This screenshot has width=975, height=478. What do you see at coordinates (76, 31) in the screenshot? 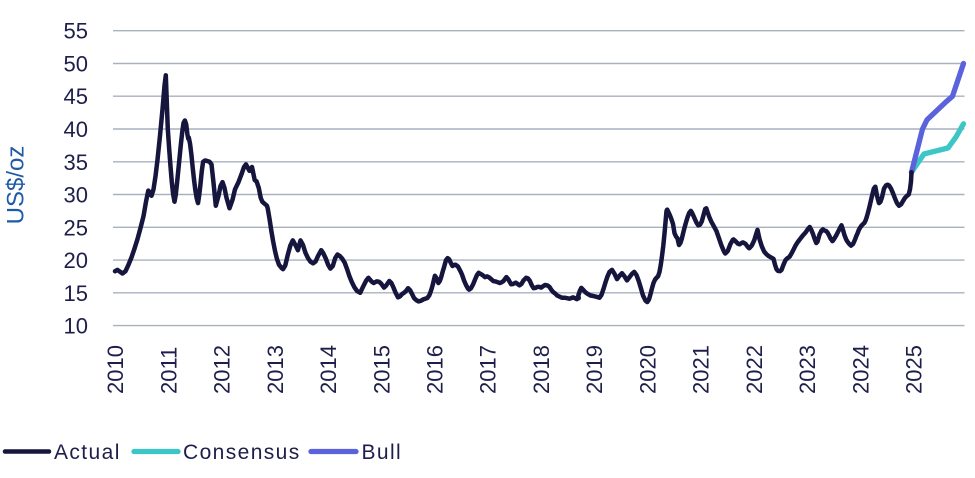
I see `svg-text: 55` at bounding box center [76, 31].